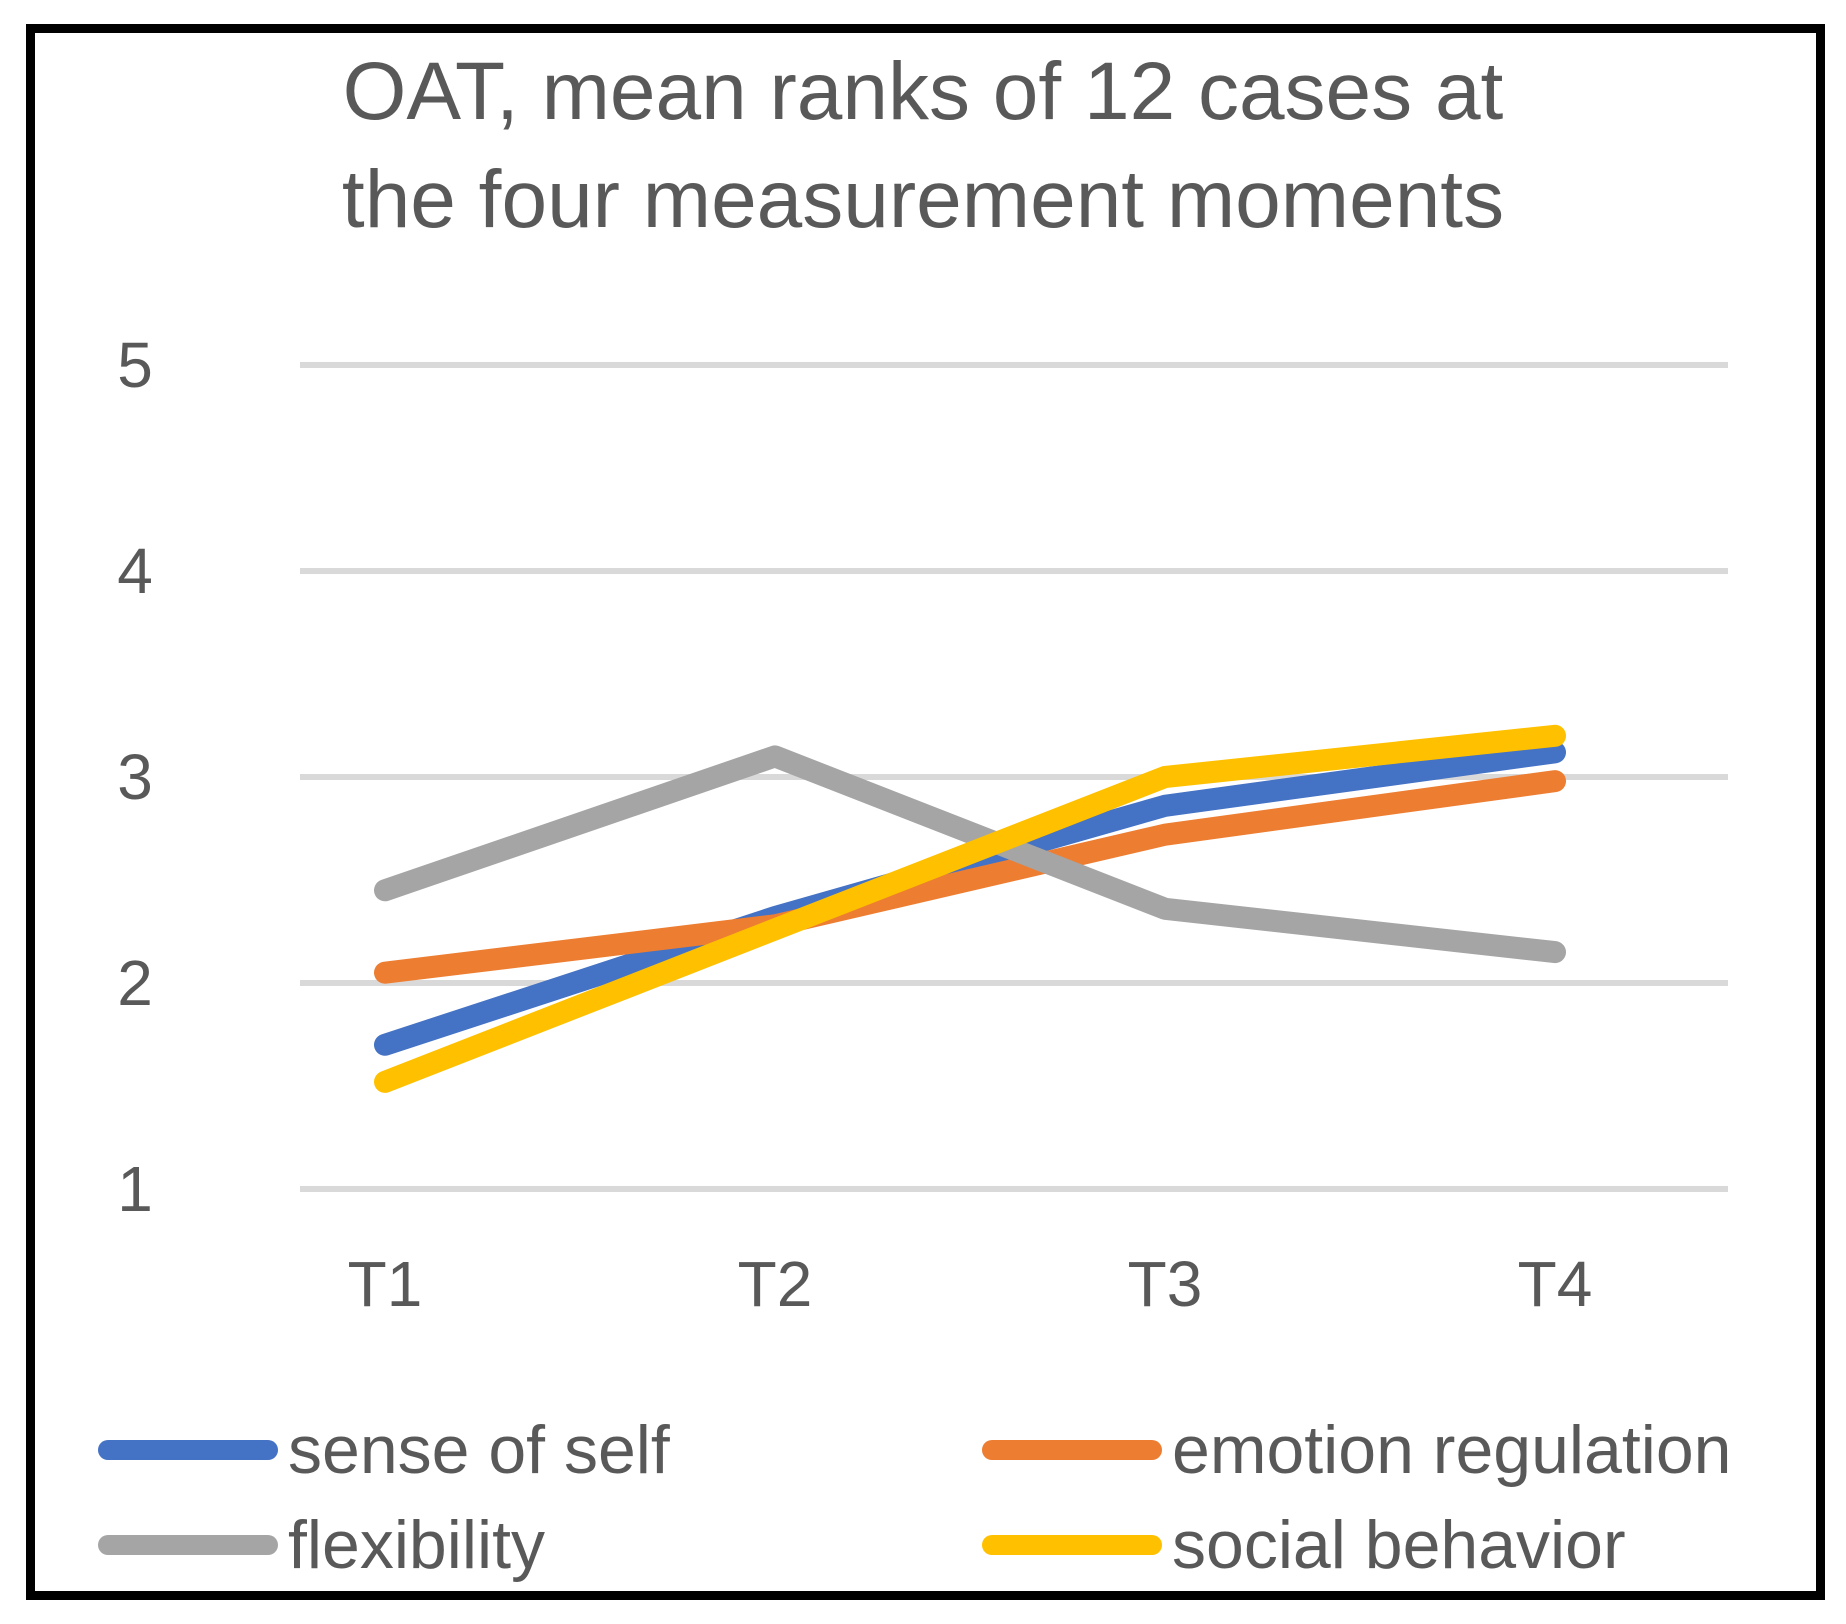 The height and width of the screenshot is (1624, 1846). Describe the element at coordinates (135, 1189) in the screenshot. I see `y-axis-label-1: 1` at that location.